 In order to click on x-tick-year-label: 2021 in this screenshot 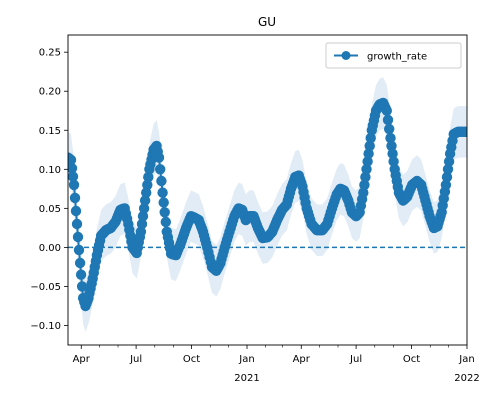, I will do `click(246, 378)`.